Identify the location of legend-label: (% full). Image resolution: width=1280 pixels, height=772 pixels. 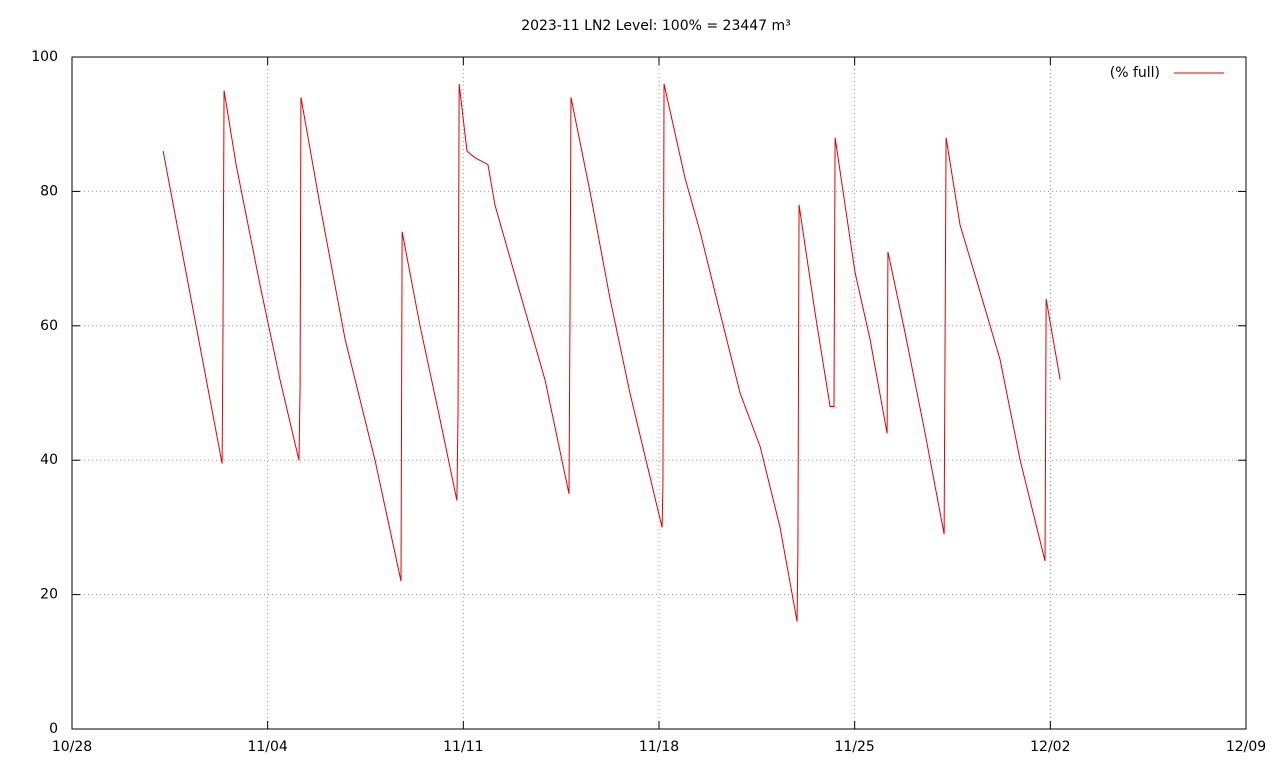
(1135, 73).